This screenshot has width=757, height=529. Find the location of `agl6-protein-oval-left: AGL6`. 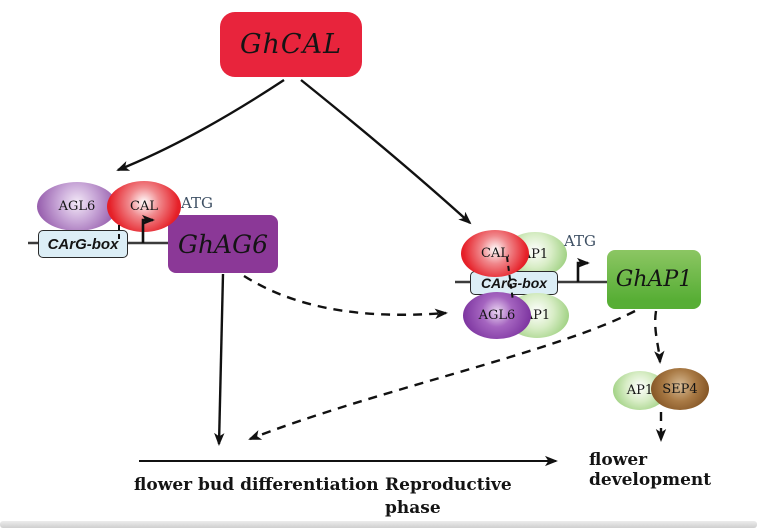

agl6-protein-oval-left: AGL6 is located at coordinates (77, 206).